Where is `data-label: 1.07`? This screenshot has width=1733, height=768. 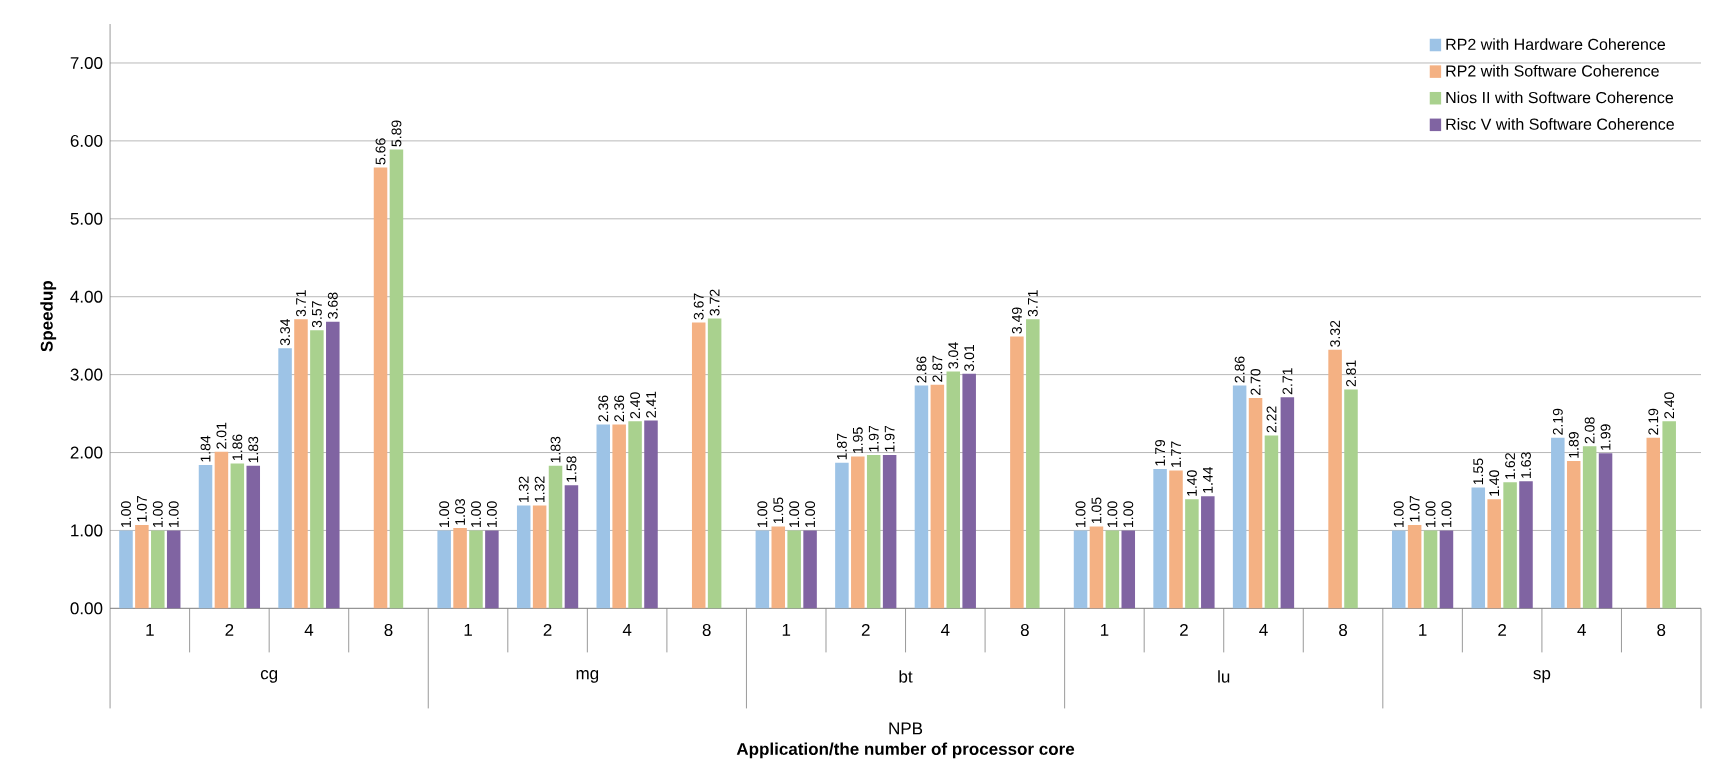
data-label: 1.07 is located at coordinates (1414, 508).